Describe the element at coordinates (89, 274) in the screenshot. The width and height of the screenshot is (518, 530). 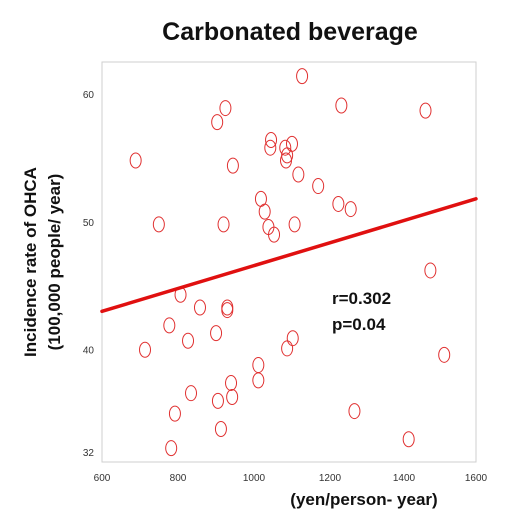
I see `y-axis-ticks: 32 40 50 60` at that location.